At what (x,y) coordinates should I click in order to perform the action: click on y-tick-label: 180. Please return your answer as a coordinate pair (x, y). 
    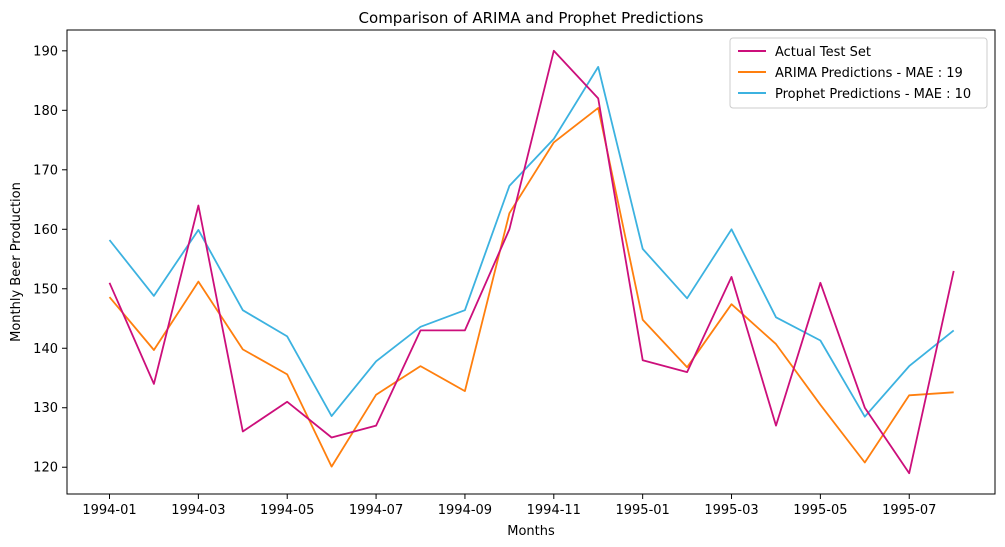
    Looking at the image, I should click on (45, 111).